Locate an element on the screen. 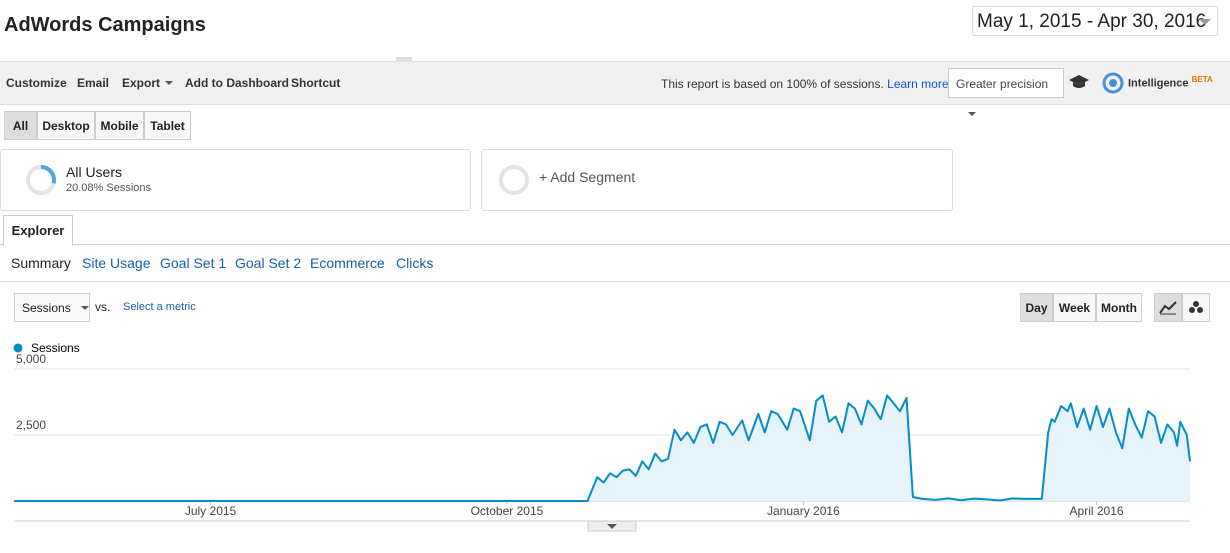 The image size is (1230, 553). y-tick-label: 5,000 is located at coordinates (31, 359).